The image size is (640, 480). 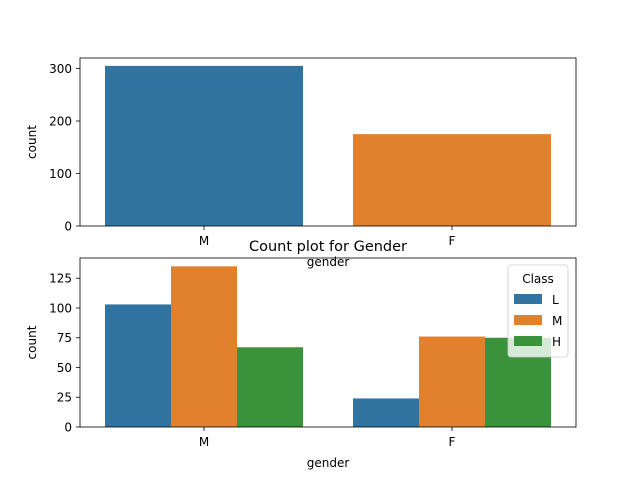 I want to click on legend-swatch-l, so click(x=528, y=299).